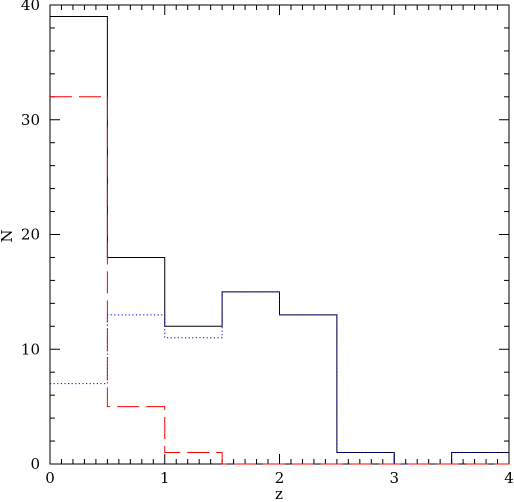 Image resolution: width=514 pixels, height=502 pixels. Describe the element at coordinates (394, 478) in the screenshot. I see `x-tick-label: 3` at that location.